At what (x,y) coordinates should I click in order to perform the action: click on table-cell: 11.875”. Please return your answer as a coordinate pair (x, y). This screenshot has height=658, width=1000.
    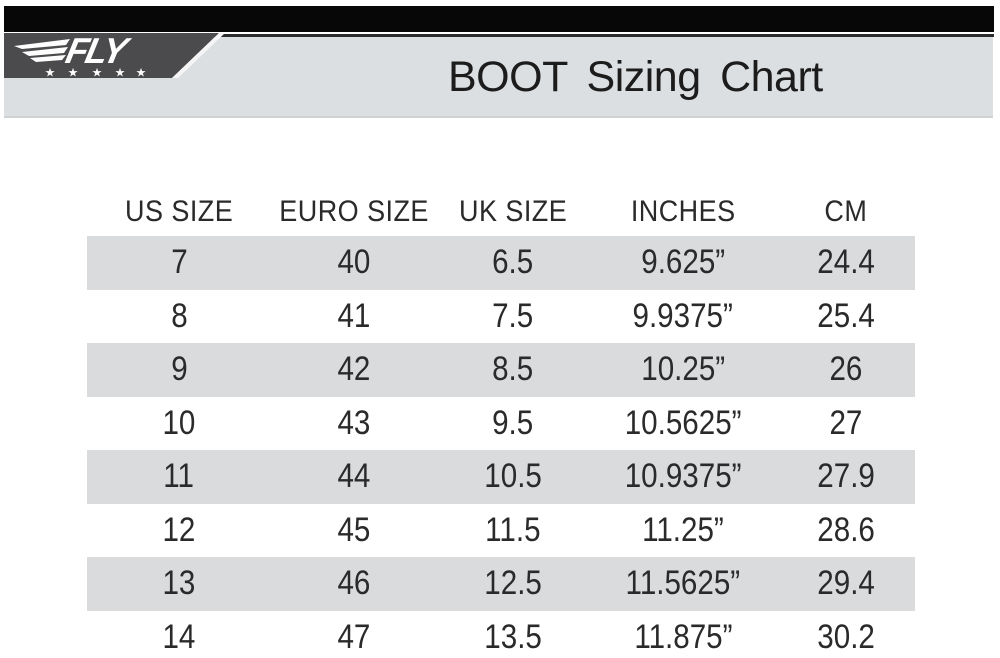
    Looking at the image, I should click on (683, 634).